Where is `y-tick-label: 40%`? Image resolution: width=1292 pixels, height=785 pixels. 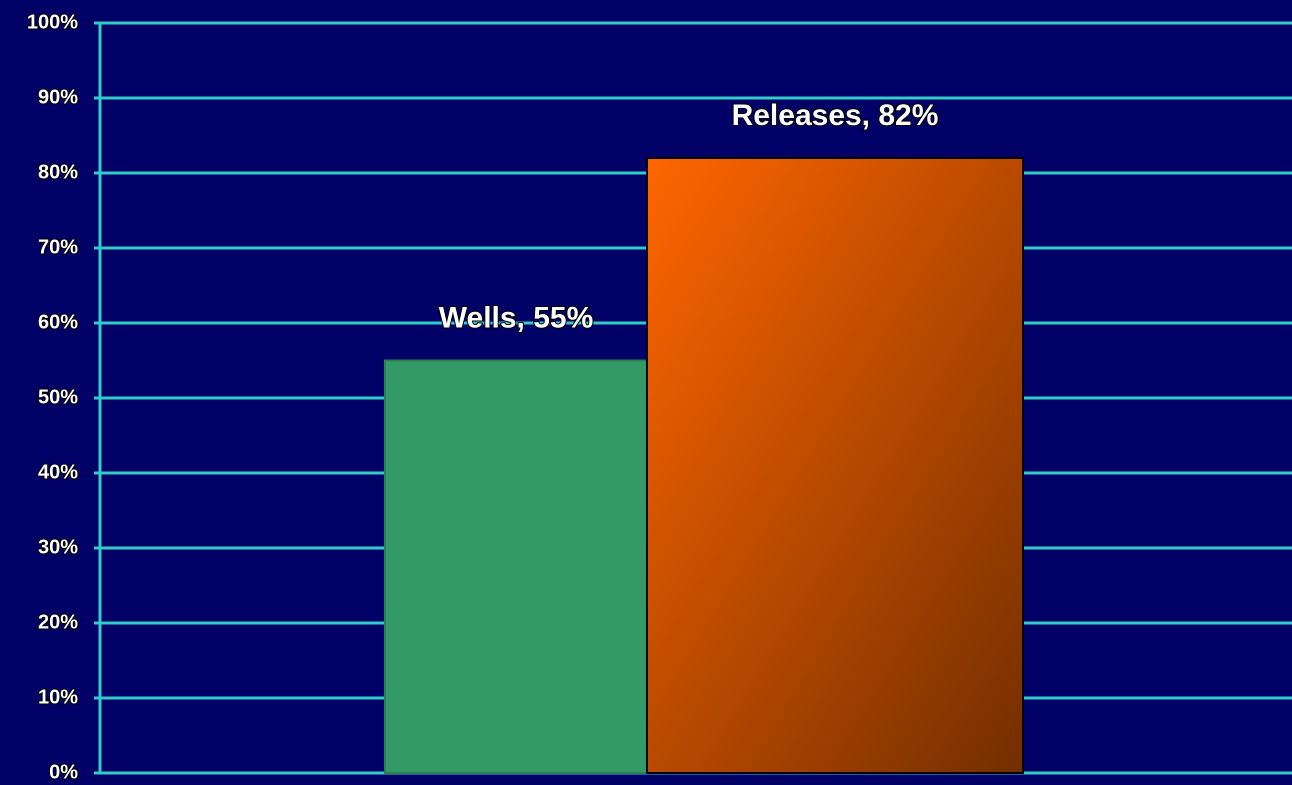
y-tick-label: 40% is located at coordinates (58, 472).